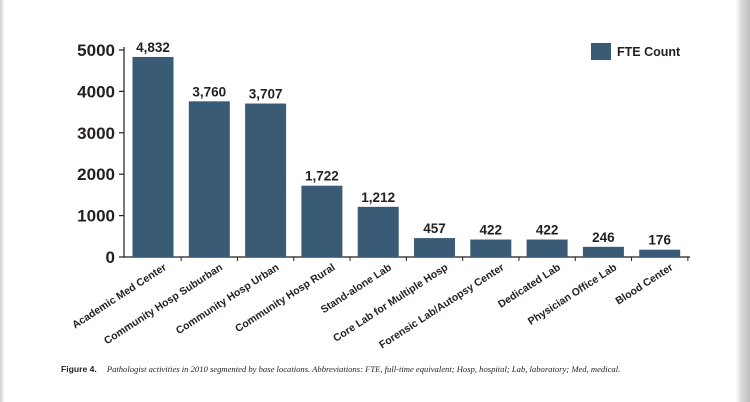 Image resolution: width=750 pixels, height=402 pixels. What do you see at coordinates (209, 91) in the screenshot?
I see `data-label: 3,760` at bounding box center [209, 91].